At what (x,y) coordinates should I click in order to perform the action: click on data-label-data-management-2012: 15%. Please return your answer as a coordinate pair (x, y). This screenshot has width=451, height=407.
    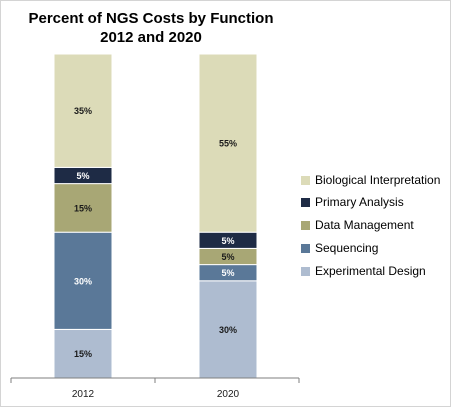
    Looking at the image, I should click on (83, 208).